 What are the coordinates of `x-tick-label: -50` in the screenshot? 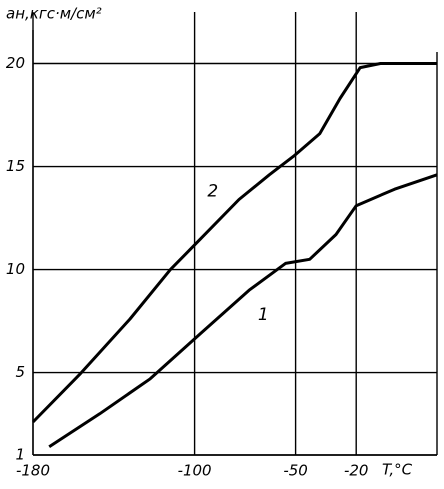 It's located at (295, 471).